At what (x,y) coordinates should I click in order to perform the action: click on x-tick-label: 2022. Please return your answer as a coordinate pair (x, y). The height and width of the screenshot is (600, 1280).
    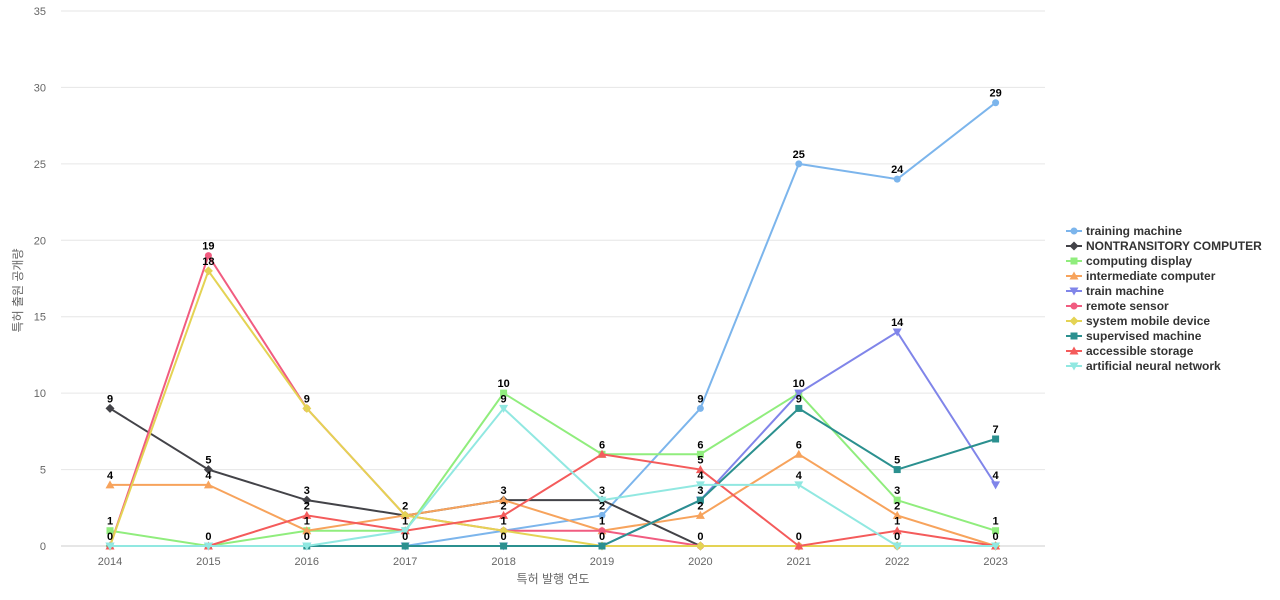
    Looking at the image, I should click on (897, 562).